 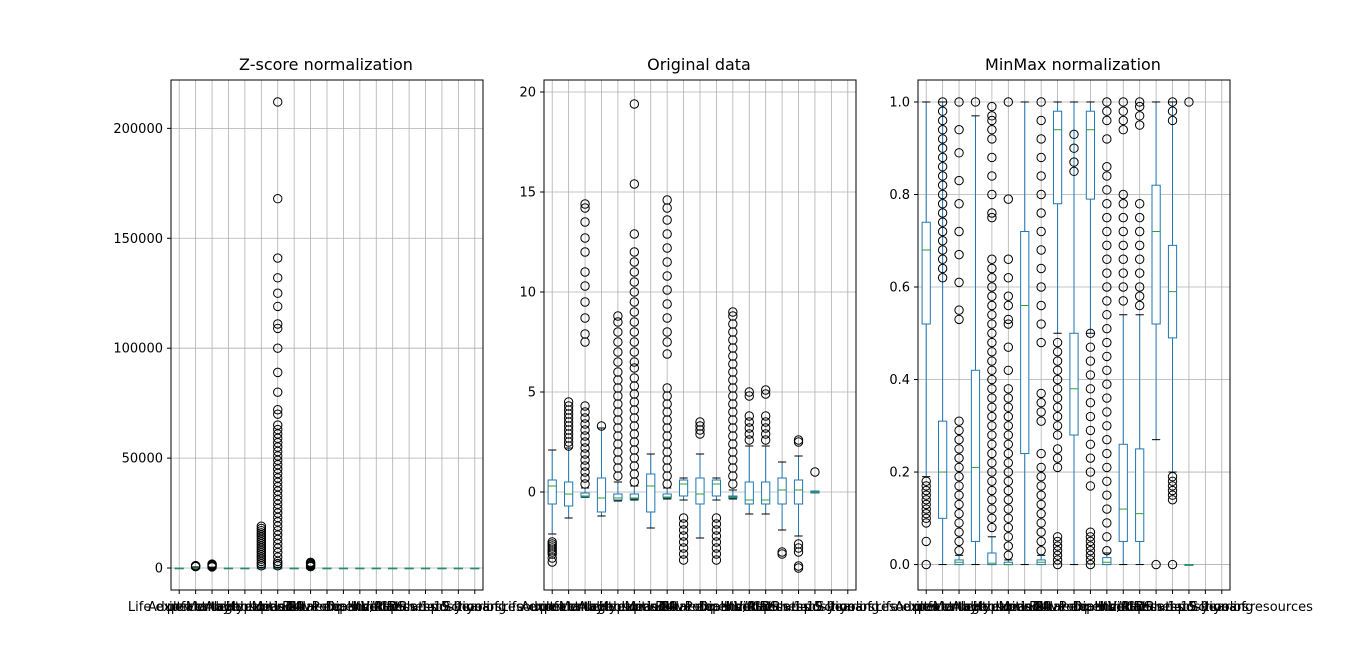 What do you see at coordinates (899, 195) in the screenshot?
I see `y-tick-label: 0.8` at bounding box center [899, 195].